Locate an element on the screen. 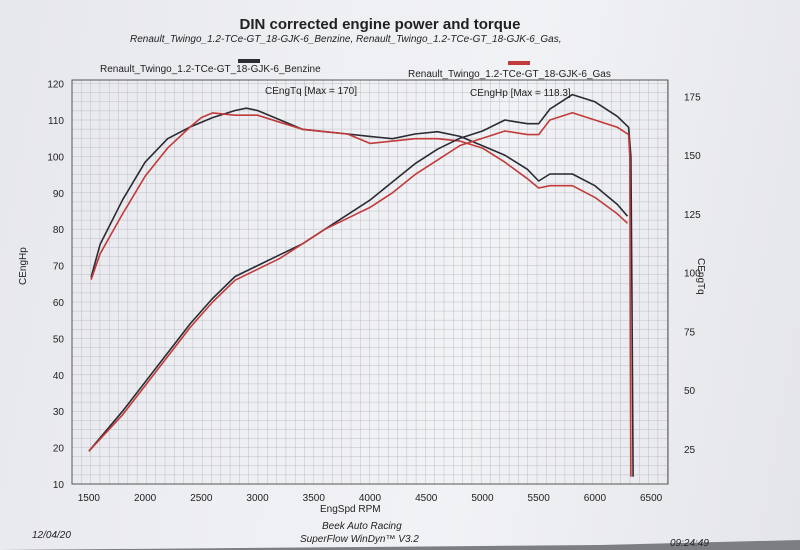  torque-max-annotation: CEngTq [Max = 170] is located at coordinates (311, 91).